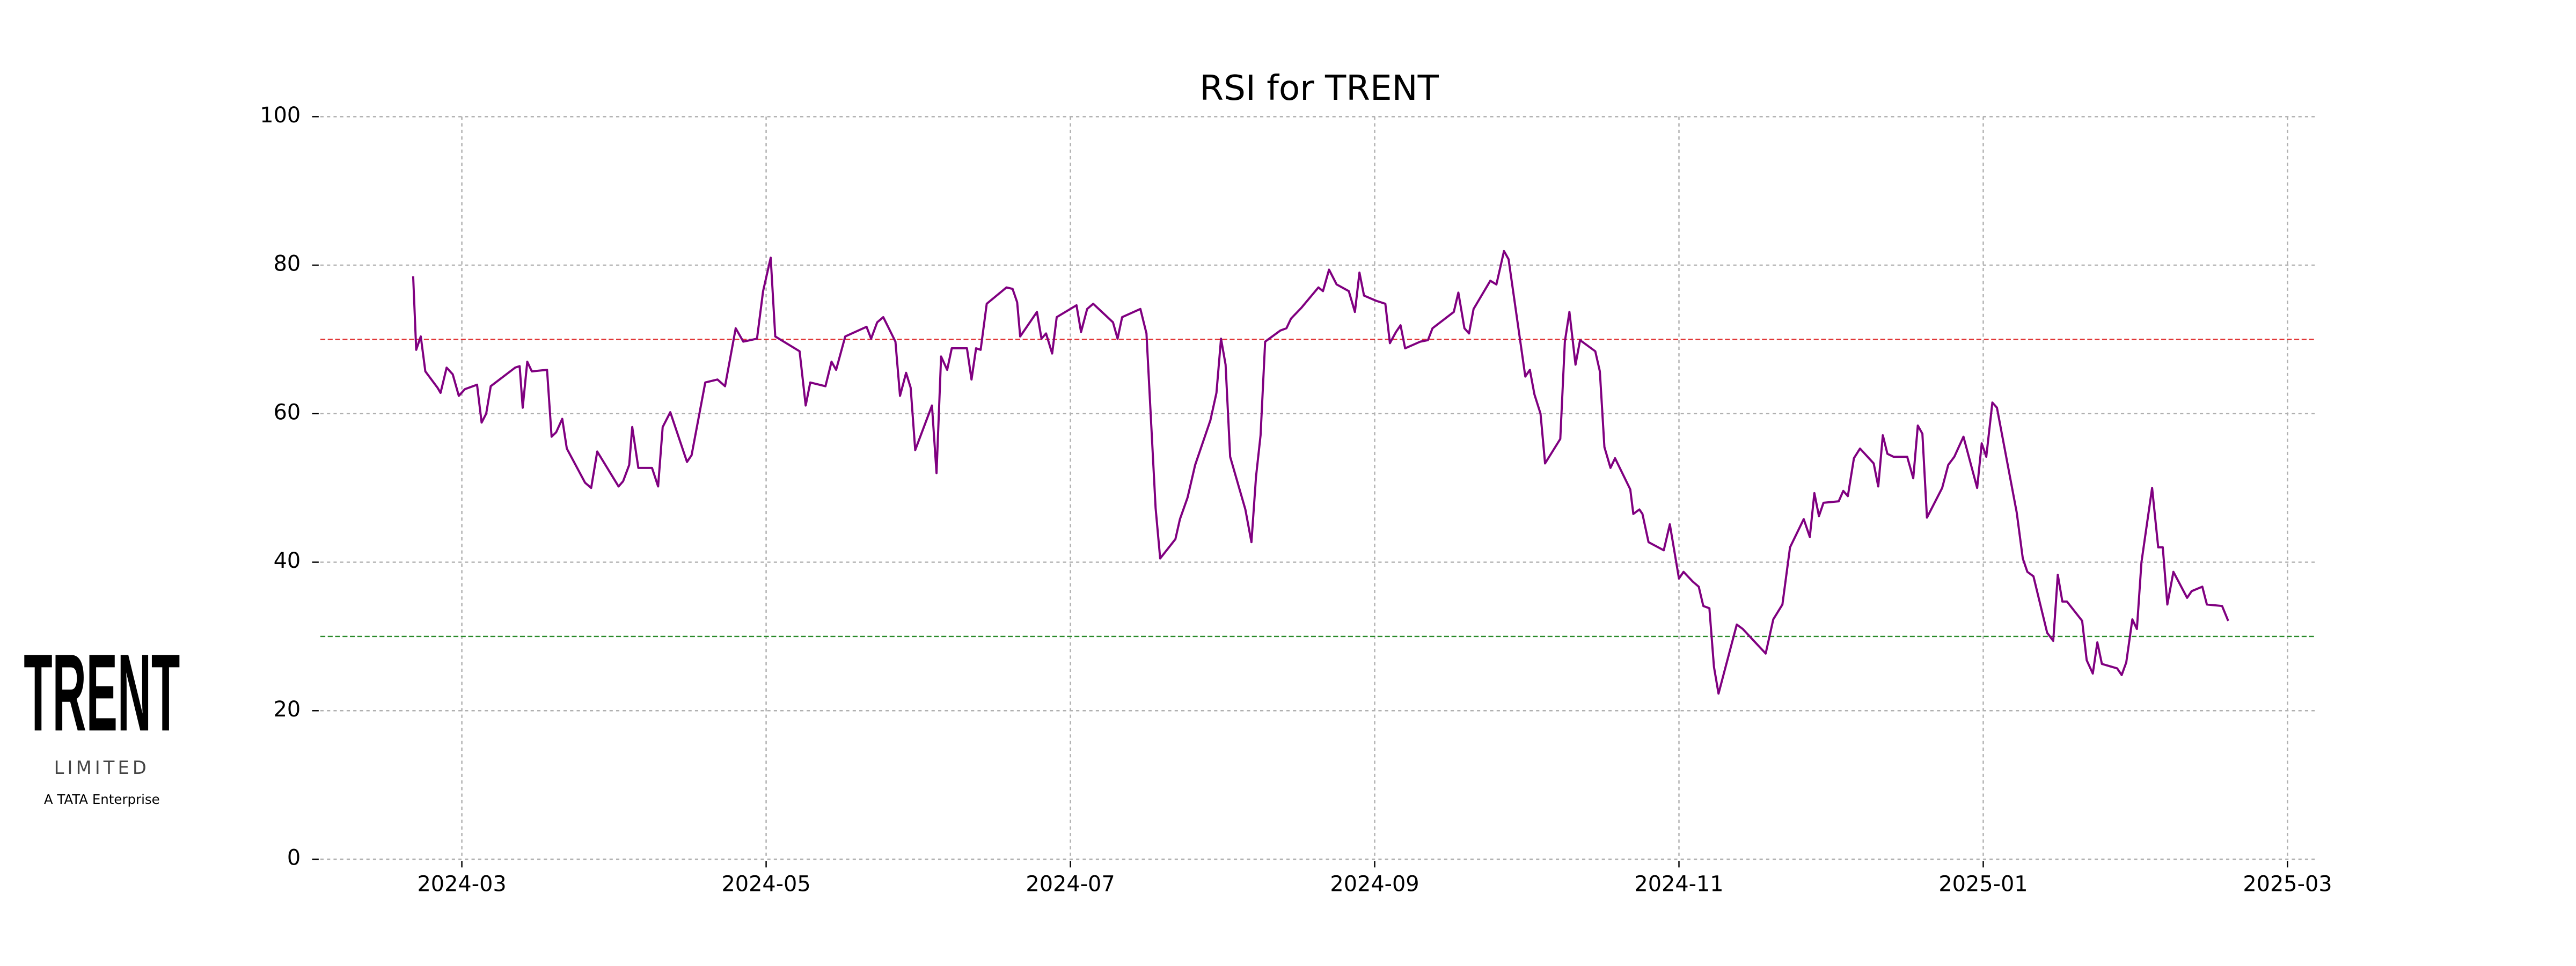 The height and width of the screenshot is (966, 2576). Describe the element at coordinates (765, 884) in the screenshot. I see `x-tick-label: 2024-05` at that location.